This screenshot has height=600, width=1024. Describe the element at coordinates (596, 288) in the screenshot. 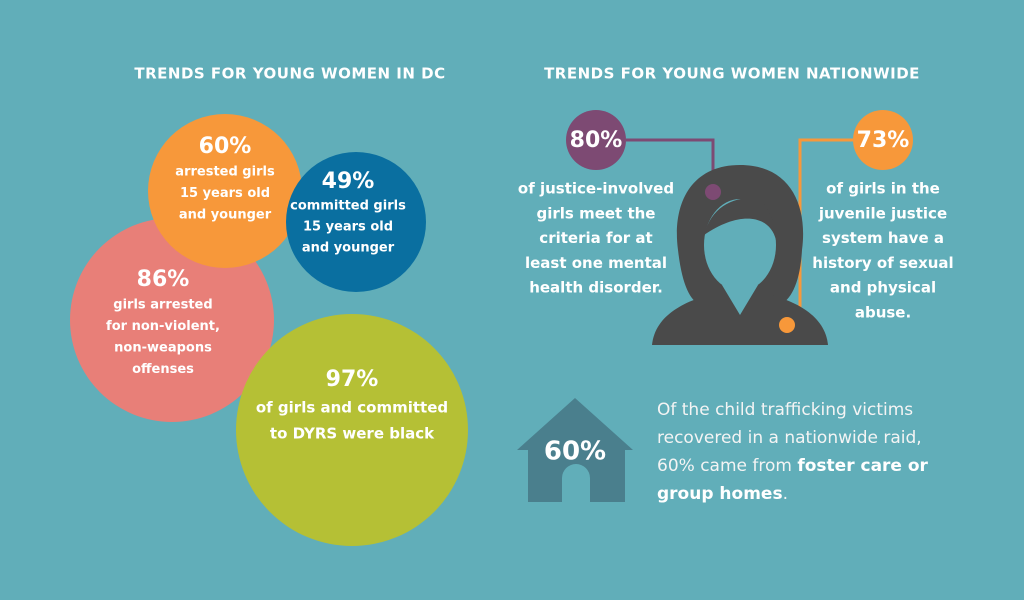

I see `callout-text: health disorder.` at that location.